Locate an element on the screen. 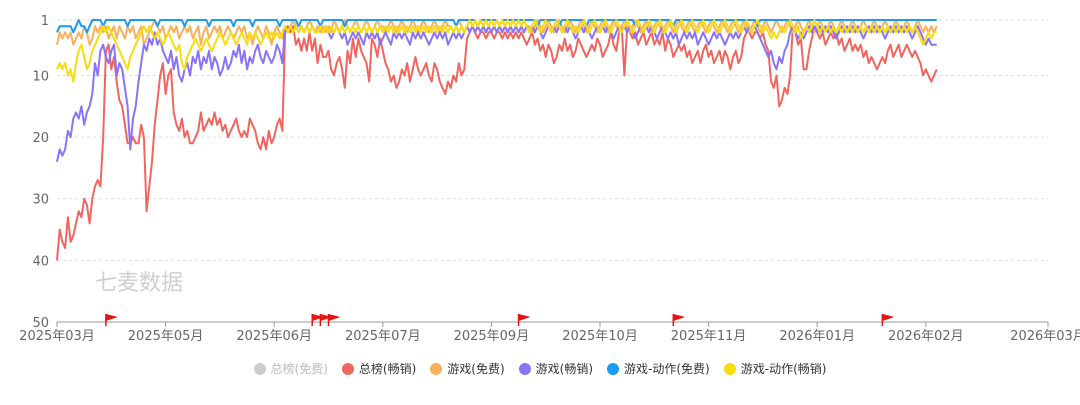 The height and width of the screenshot is (405, 1080). legend-label: 游戏(免费) is located at coordinates (476, 369).